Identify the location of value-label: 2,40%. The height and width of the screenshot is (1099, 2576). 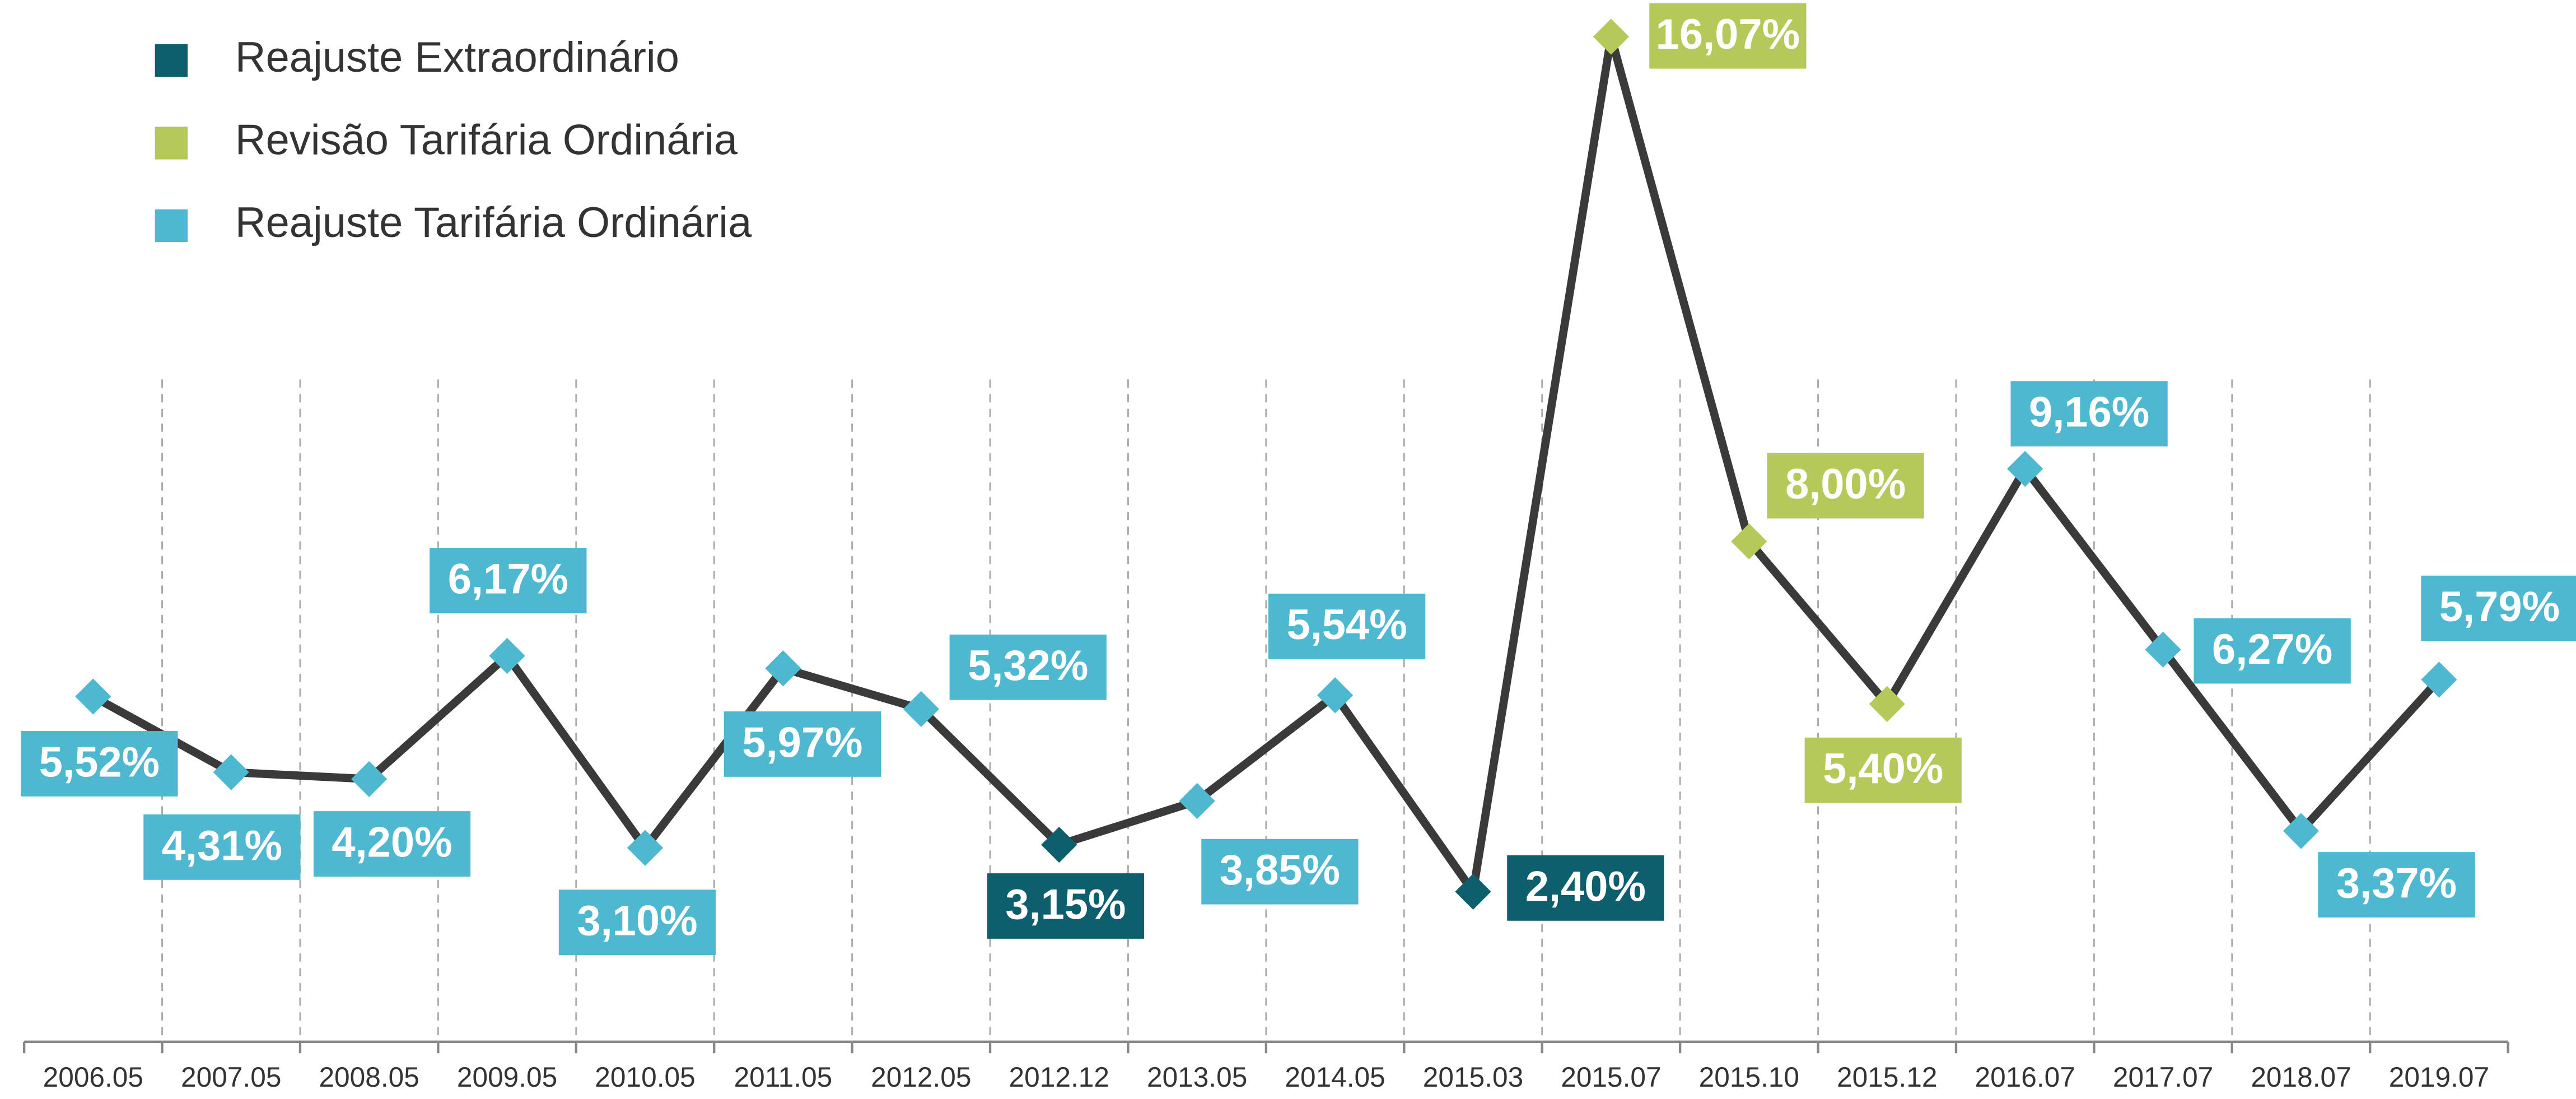
(1586, 886).